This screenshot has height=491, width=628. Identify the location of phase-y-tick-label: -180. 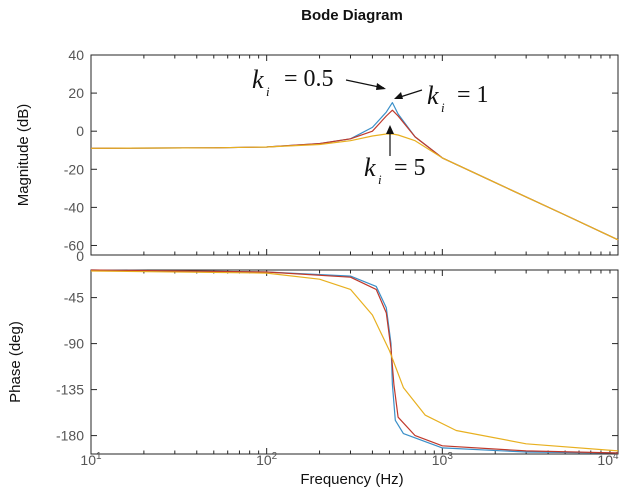
(70, 436).